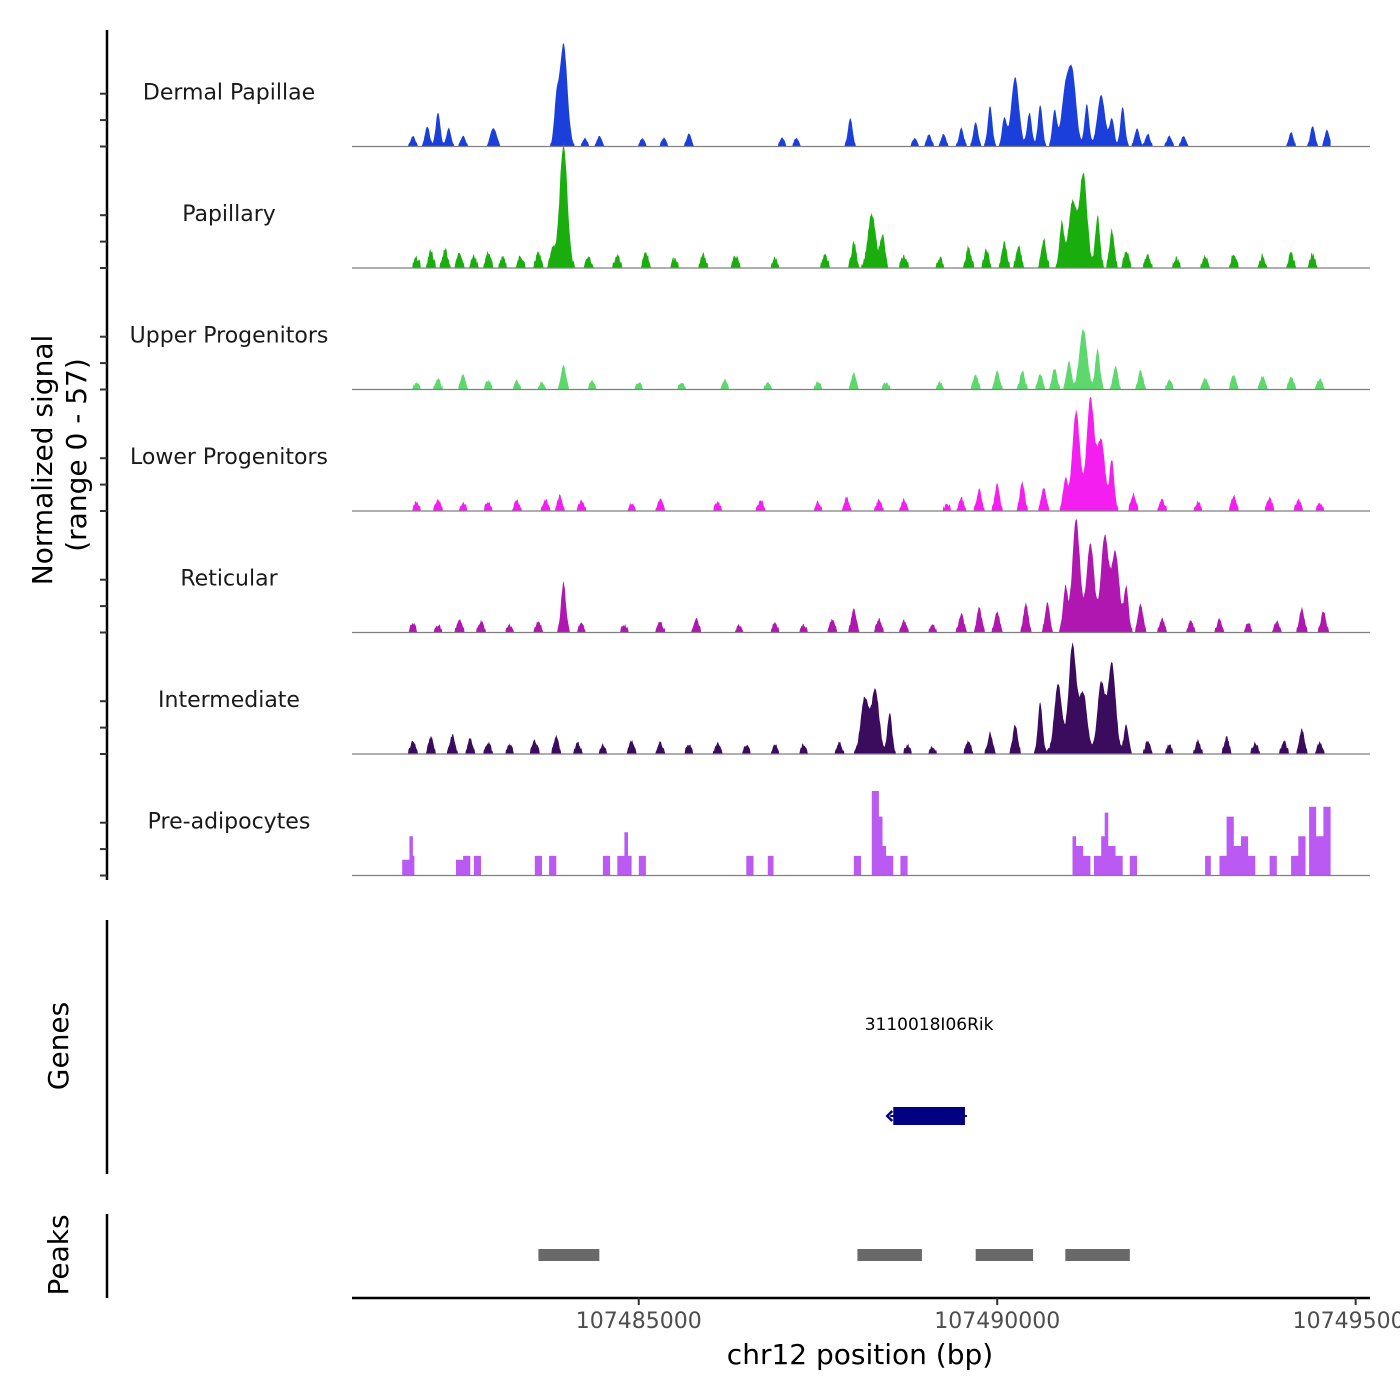  What do you see at coordinates (229, 579) in the screenshot?
I see `track-label: Reticular` at bounding box center [229, 579].